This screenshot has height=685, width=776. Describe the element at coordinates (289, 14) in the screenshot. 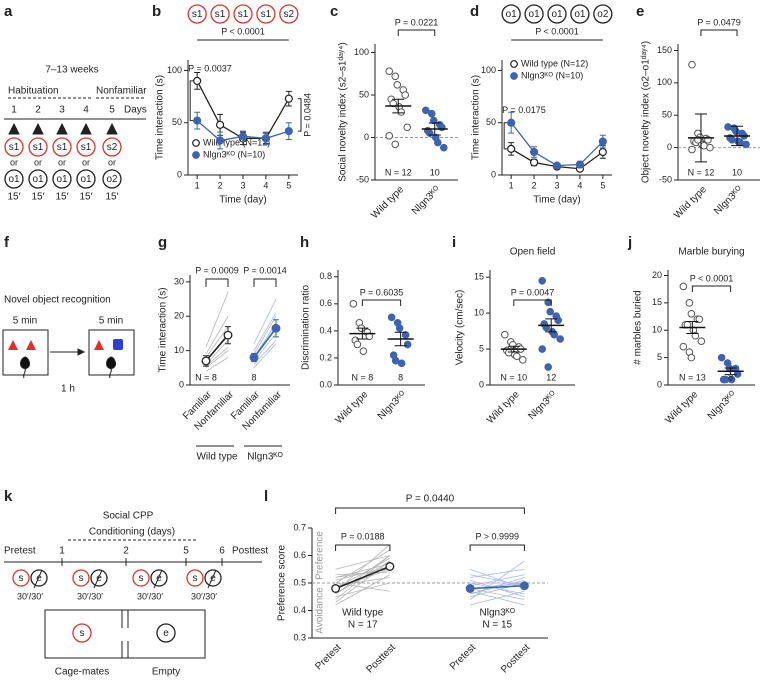

I see `session-circle` at that location.